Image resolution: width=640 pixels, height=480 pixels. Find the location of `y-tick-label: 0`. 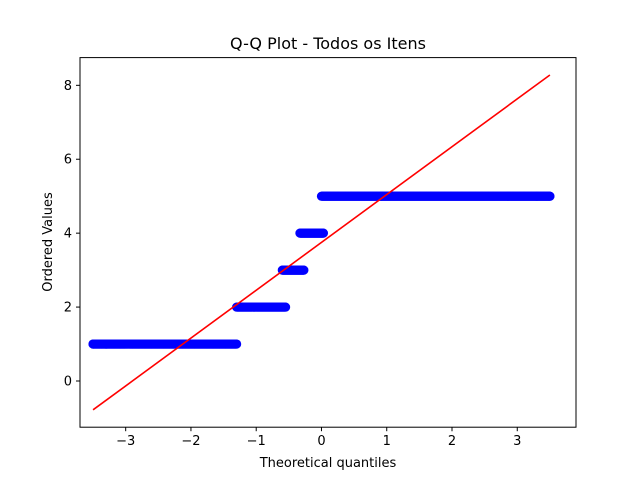

y-tick-label: 0 is located at coordinates (68, 382).